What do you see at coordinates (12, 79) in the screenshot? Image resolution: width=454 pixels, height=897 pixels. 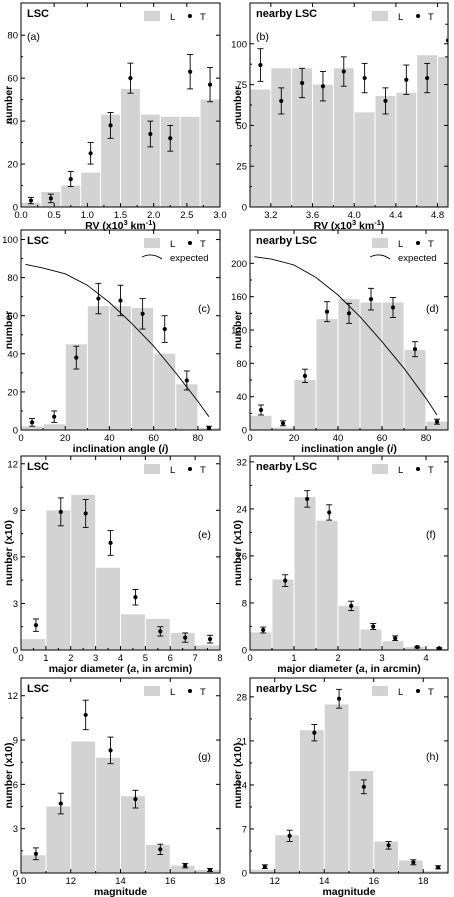 I see `y-tick-label: 60` at bounding box center [12, 79].